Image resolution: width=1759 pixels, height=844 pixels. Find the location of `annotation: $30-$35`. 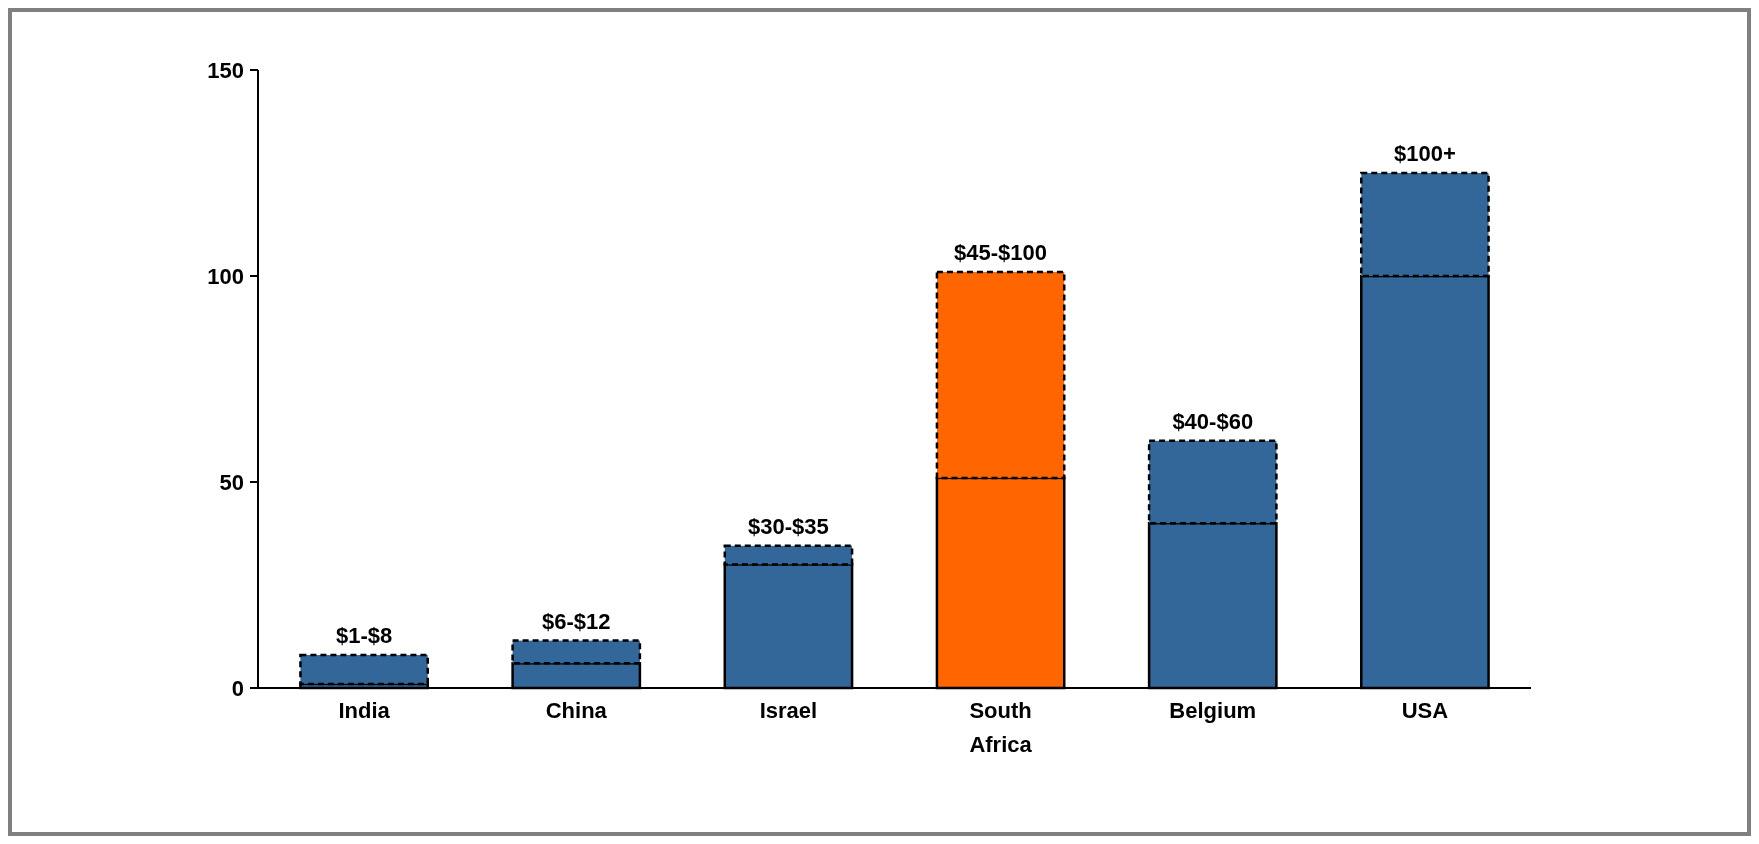

annotation: $30-$35 is located at coordinates (788, 526).